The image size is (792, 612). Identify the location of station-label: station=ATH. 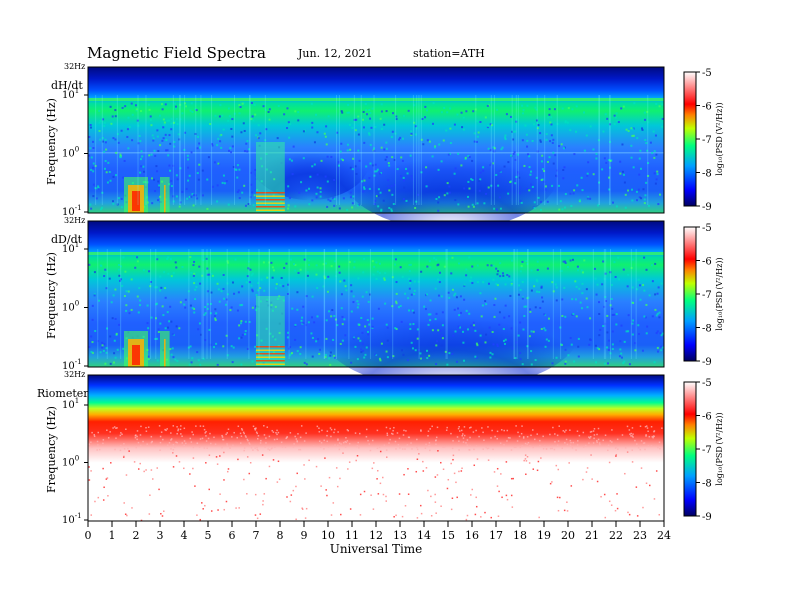
(449, 53).